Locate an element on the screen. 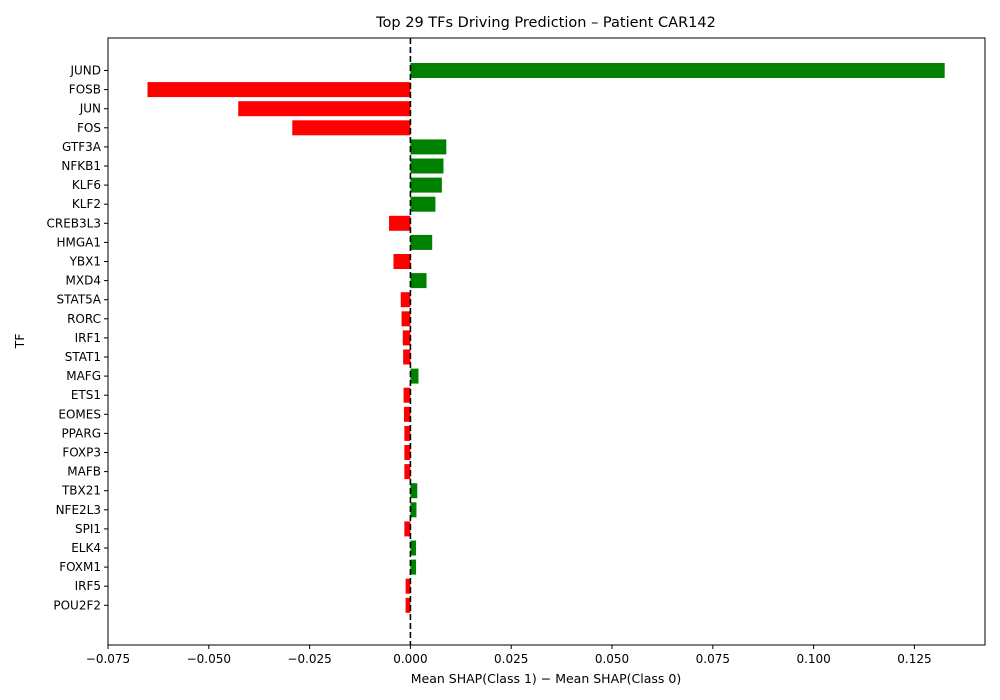 The height and width of the screenshot is (700, 1000). bar-stat1 is located at coordinates (407, 357).